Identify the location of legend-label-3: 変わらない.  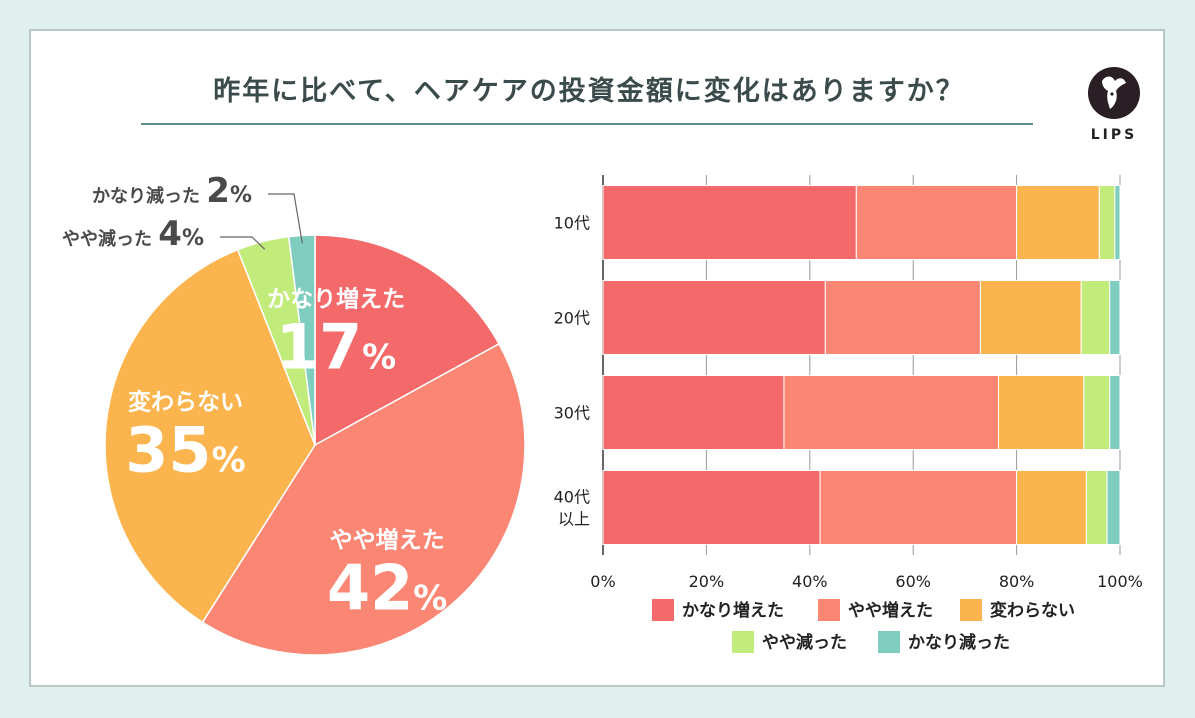
(1032, 610).